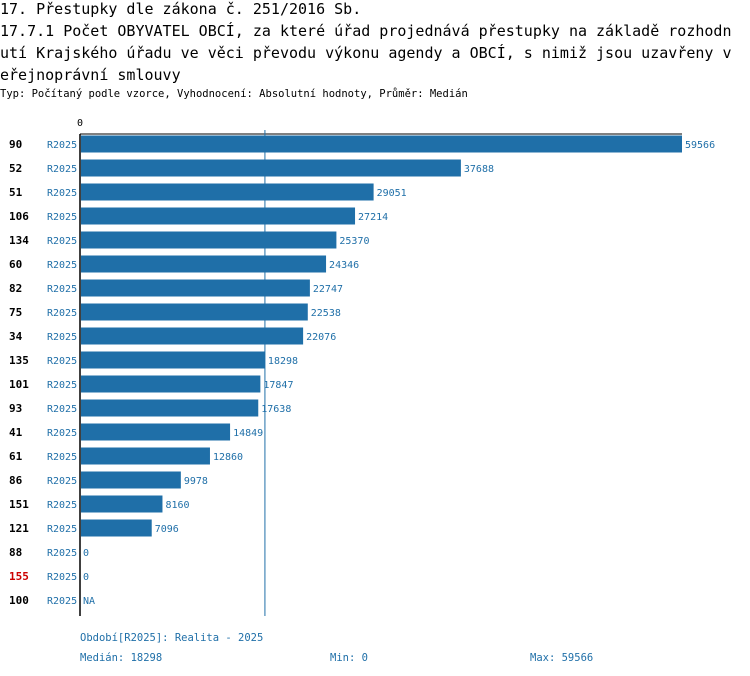 This screenshot has width=750, height=676. I want to click on chart-title-line-3: eřejnoprávní smlouvy, so click(90, 75).